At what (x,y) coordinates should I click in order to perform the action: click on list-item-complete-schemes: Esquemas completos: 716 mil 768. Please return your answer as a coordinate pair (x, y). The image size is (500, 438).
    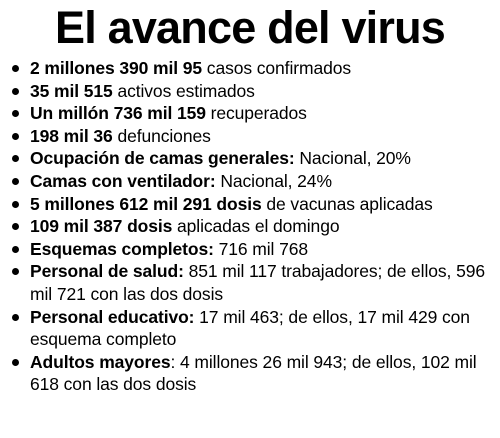
    Looking at the image, I should click on (250, 249).